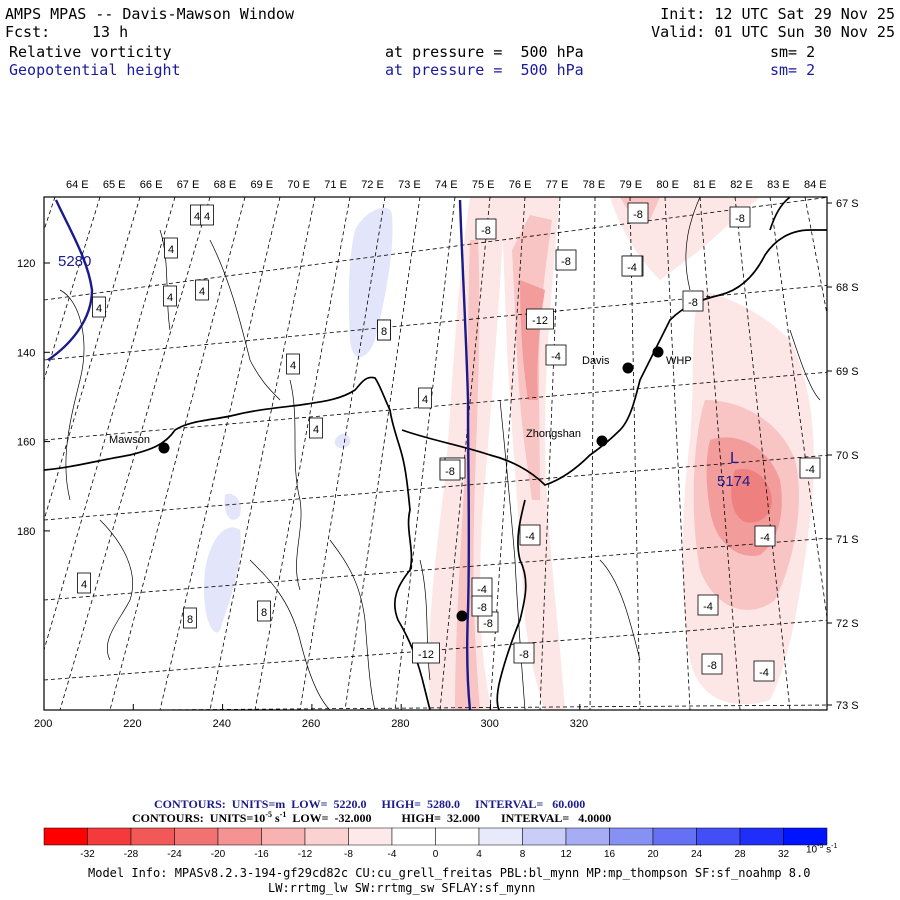  What do you see at coordinates (261, 854) in the screenshot?
I see `colorbar-tick-label: -16` at bounding box center [261, 854].